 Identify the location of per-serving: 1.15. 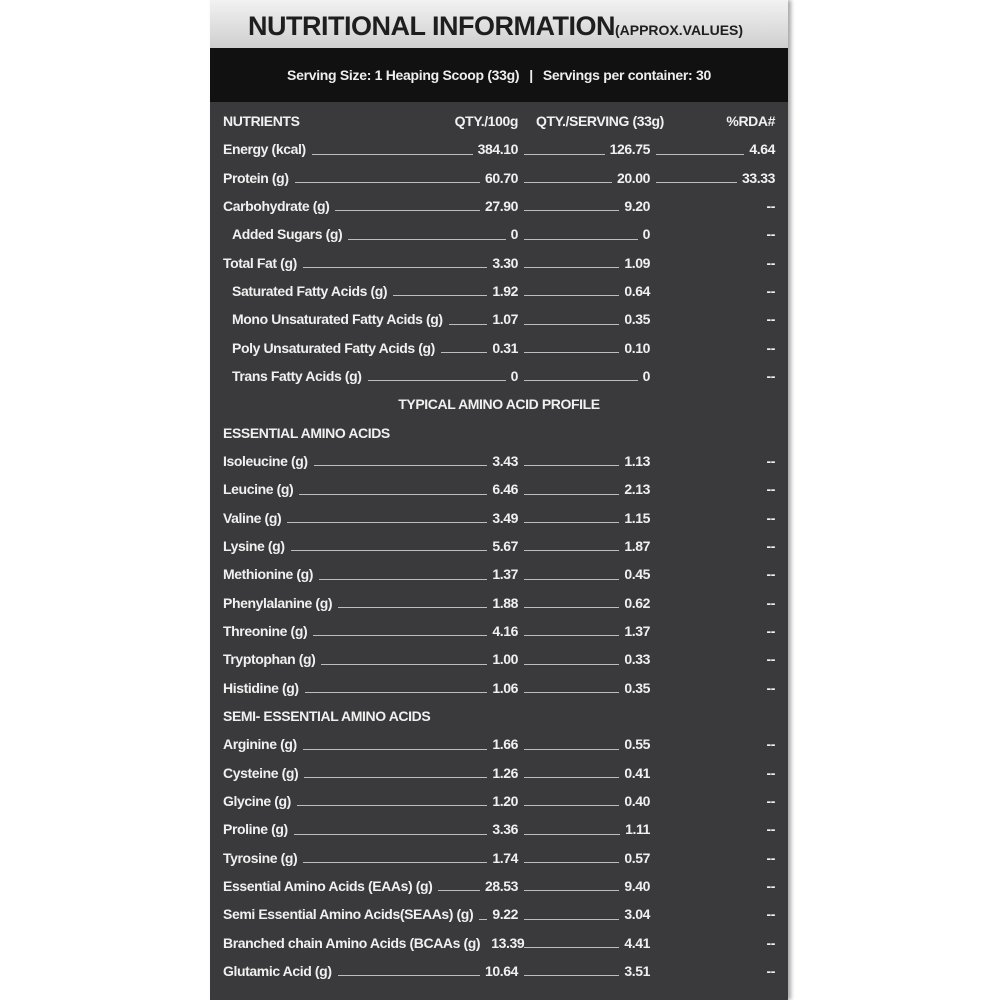
(637, 517).